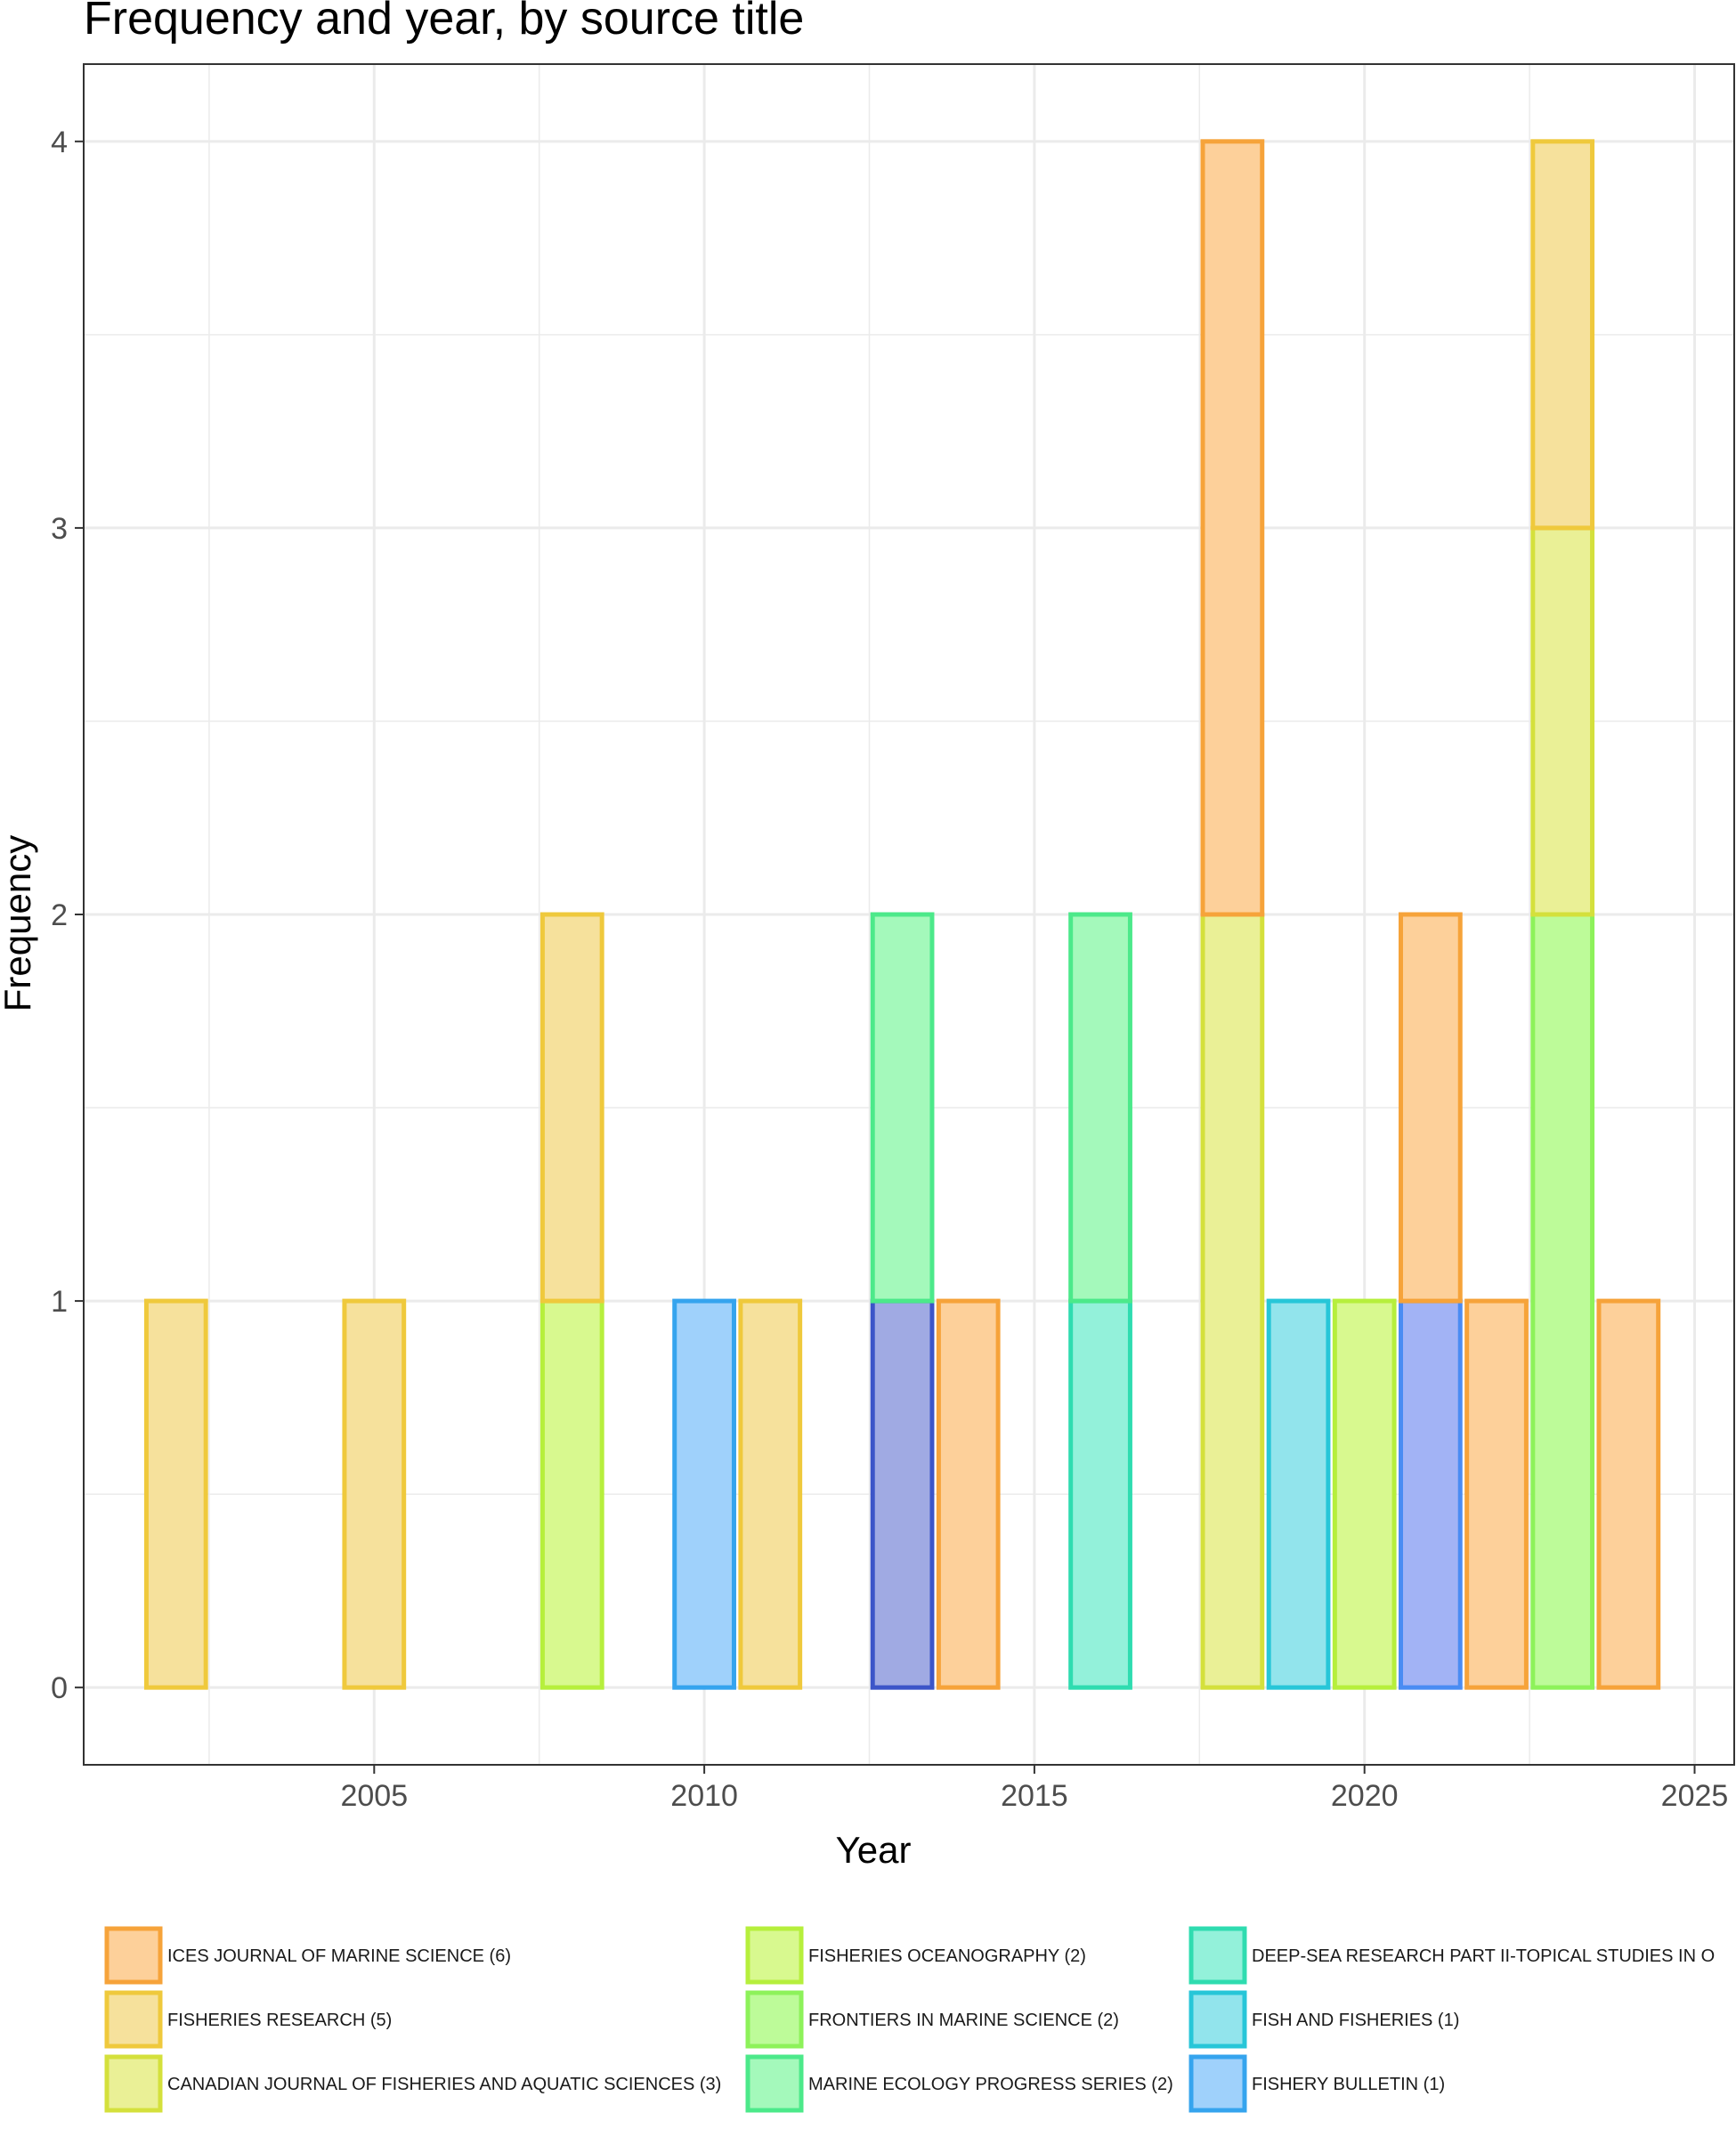 The width and height of the screenshot is (1736, 2137). What do you see at coordinates (704, 1796) in the screenshot?
I see `x-tick-label: 2010` at bounding box center [704, 1796].